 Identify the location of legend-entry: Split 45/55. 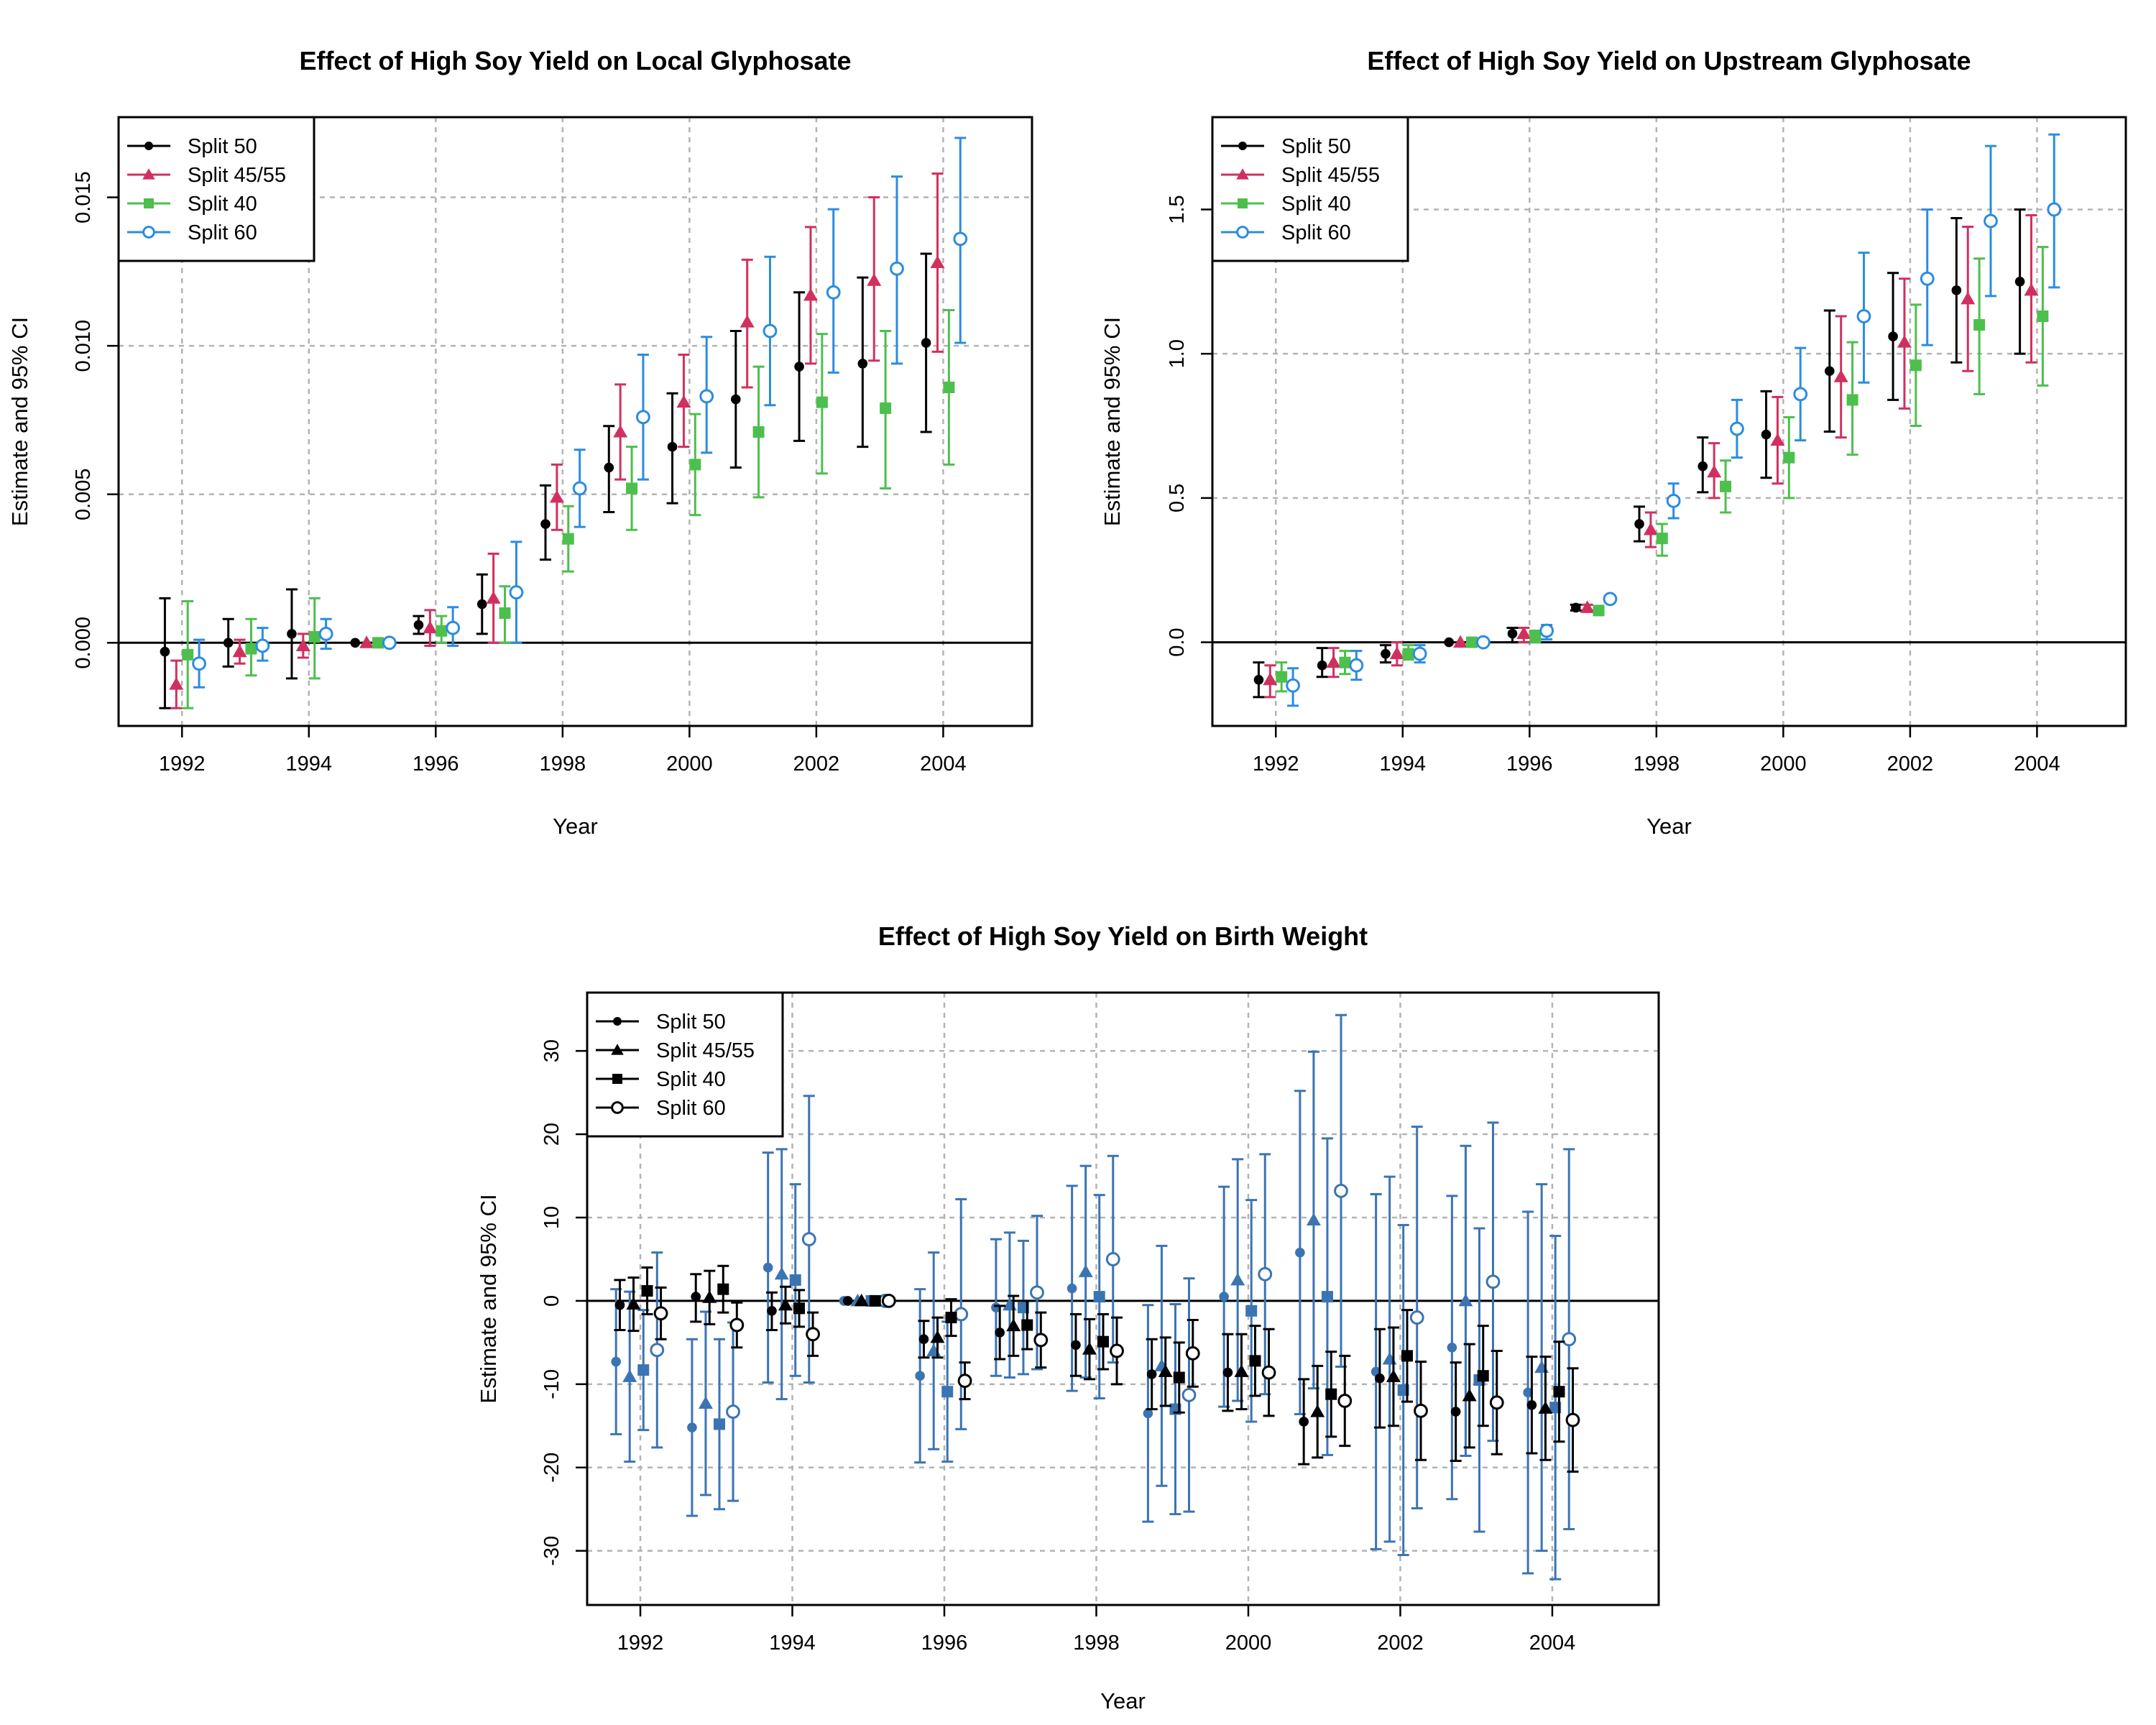
(206, 175).